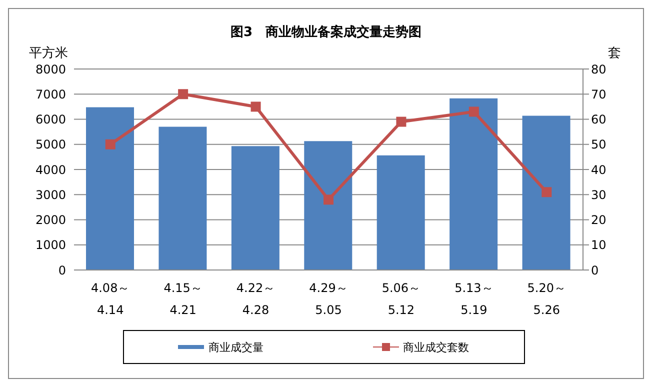 This screenshot has width=652, height=387. Describe the element at coordinates (474, 299) in the screenshot. I see `x-tick-label: 5.13～ 5.19` at that location.